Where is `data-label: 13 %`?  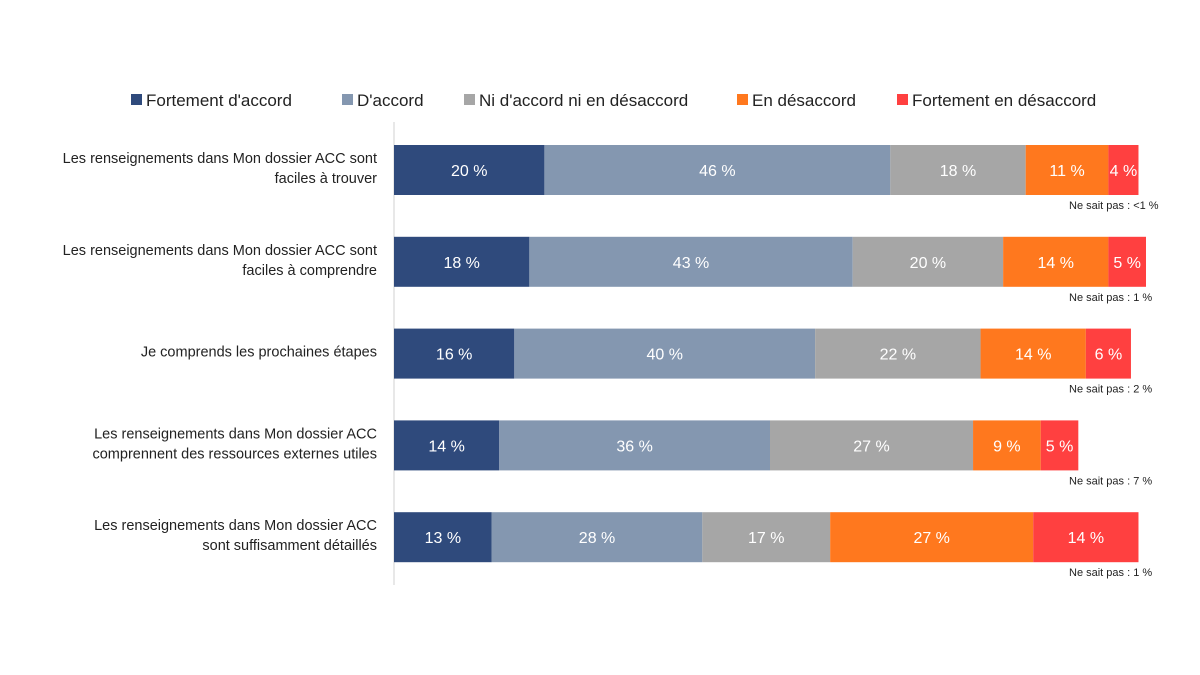 data-label: 13 % is located at coordinates (443, 538).